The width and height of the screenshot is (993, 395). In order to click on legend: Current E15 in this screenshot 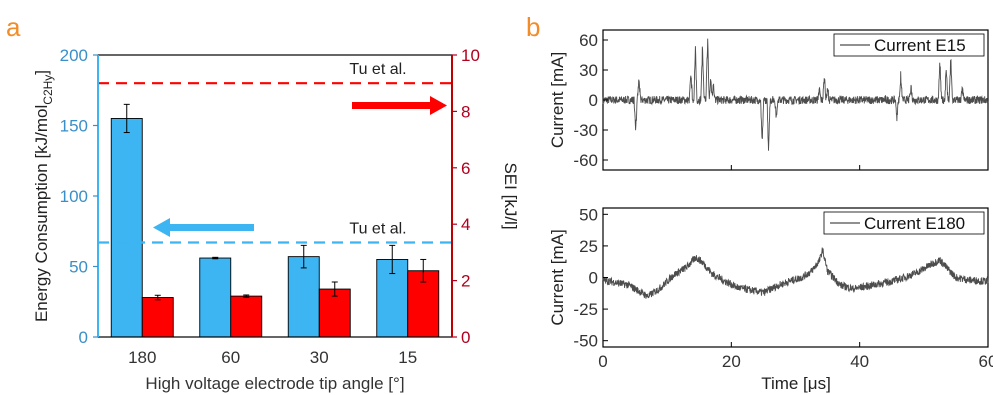, I will do `click(909, 45)`.